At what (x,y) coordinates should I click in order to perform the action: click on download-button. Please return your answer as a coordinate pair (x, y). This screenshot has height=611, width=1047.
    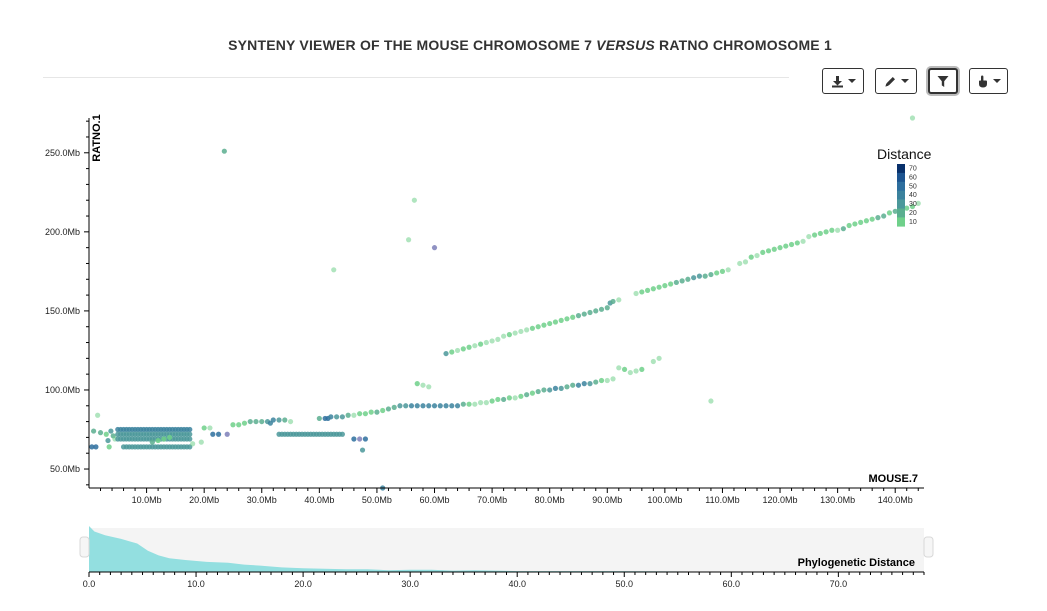
    Looking at the image, I should click on (843, 81).